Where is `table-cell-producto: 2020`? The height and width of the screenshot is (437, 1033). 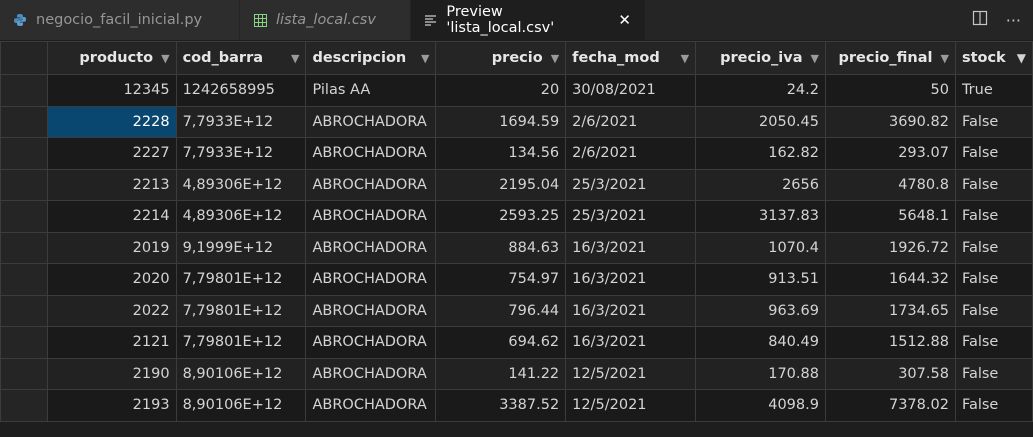 table-cell-producto: 2020 is located at coordinates (111, 279).